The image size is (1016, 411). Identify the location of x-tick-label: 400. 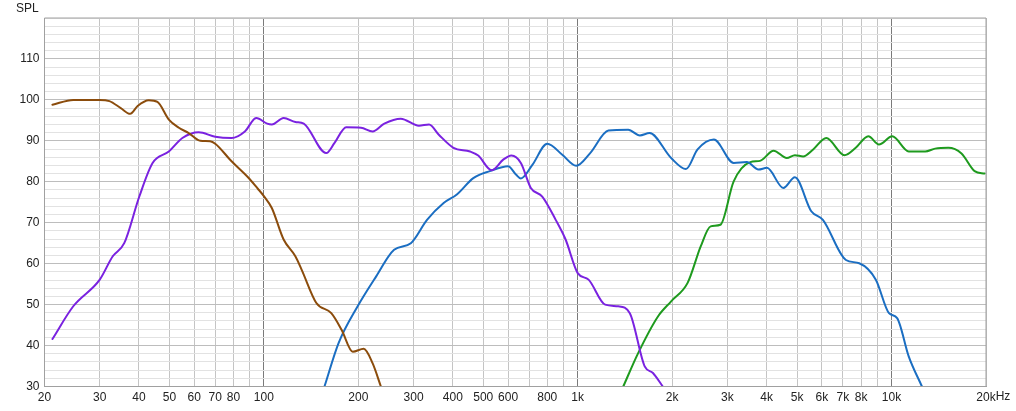
(453, 397).